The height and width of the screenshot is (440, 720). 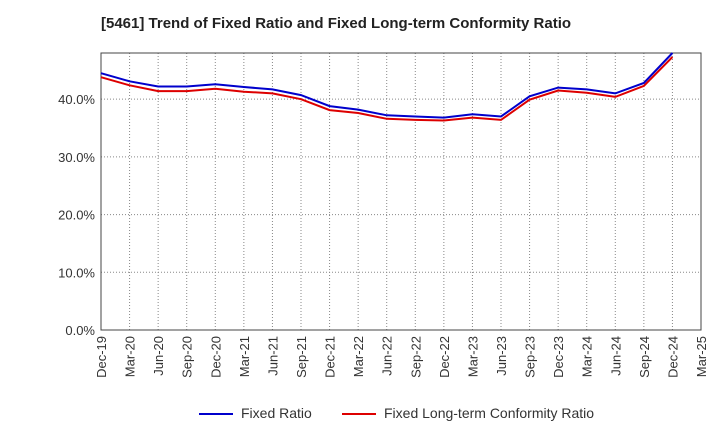 I want to click on x-tick-label: Dec-22, so click(x=444, y=357).